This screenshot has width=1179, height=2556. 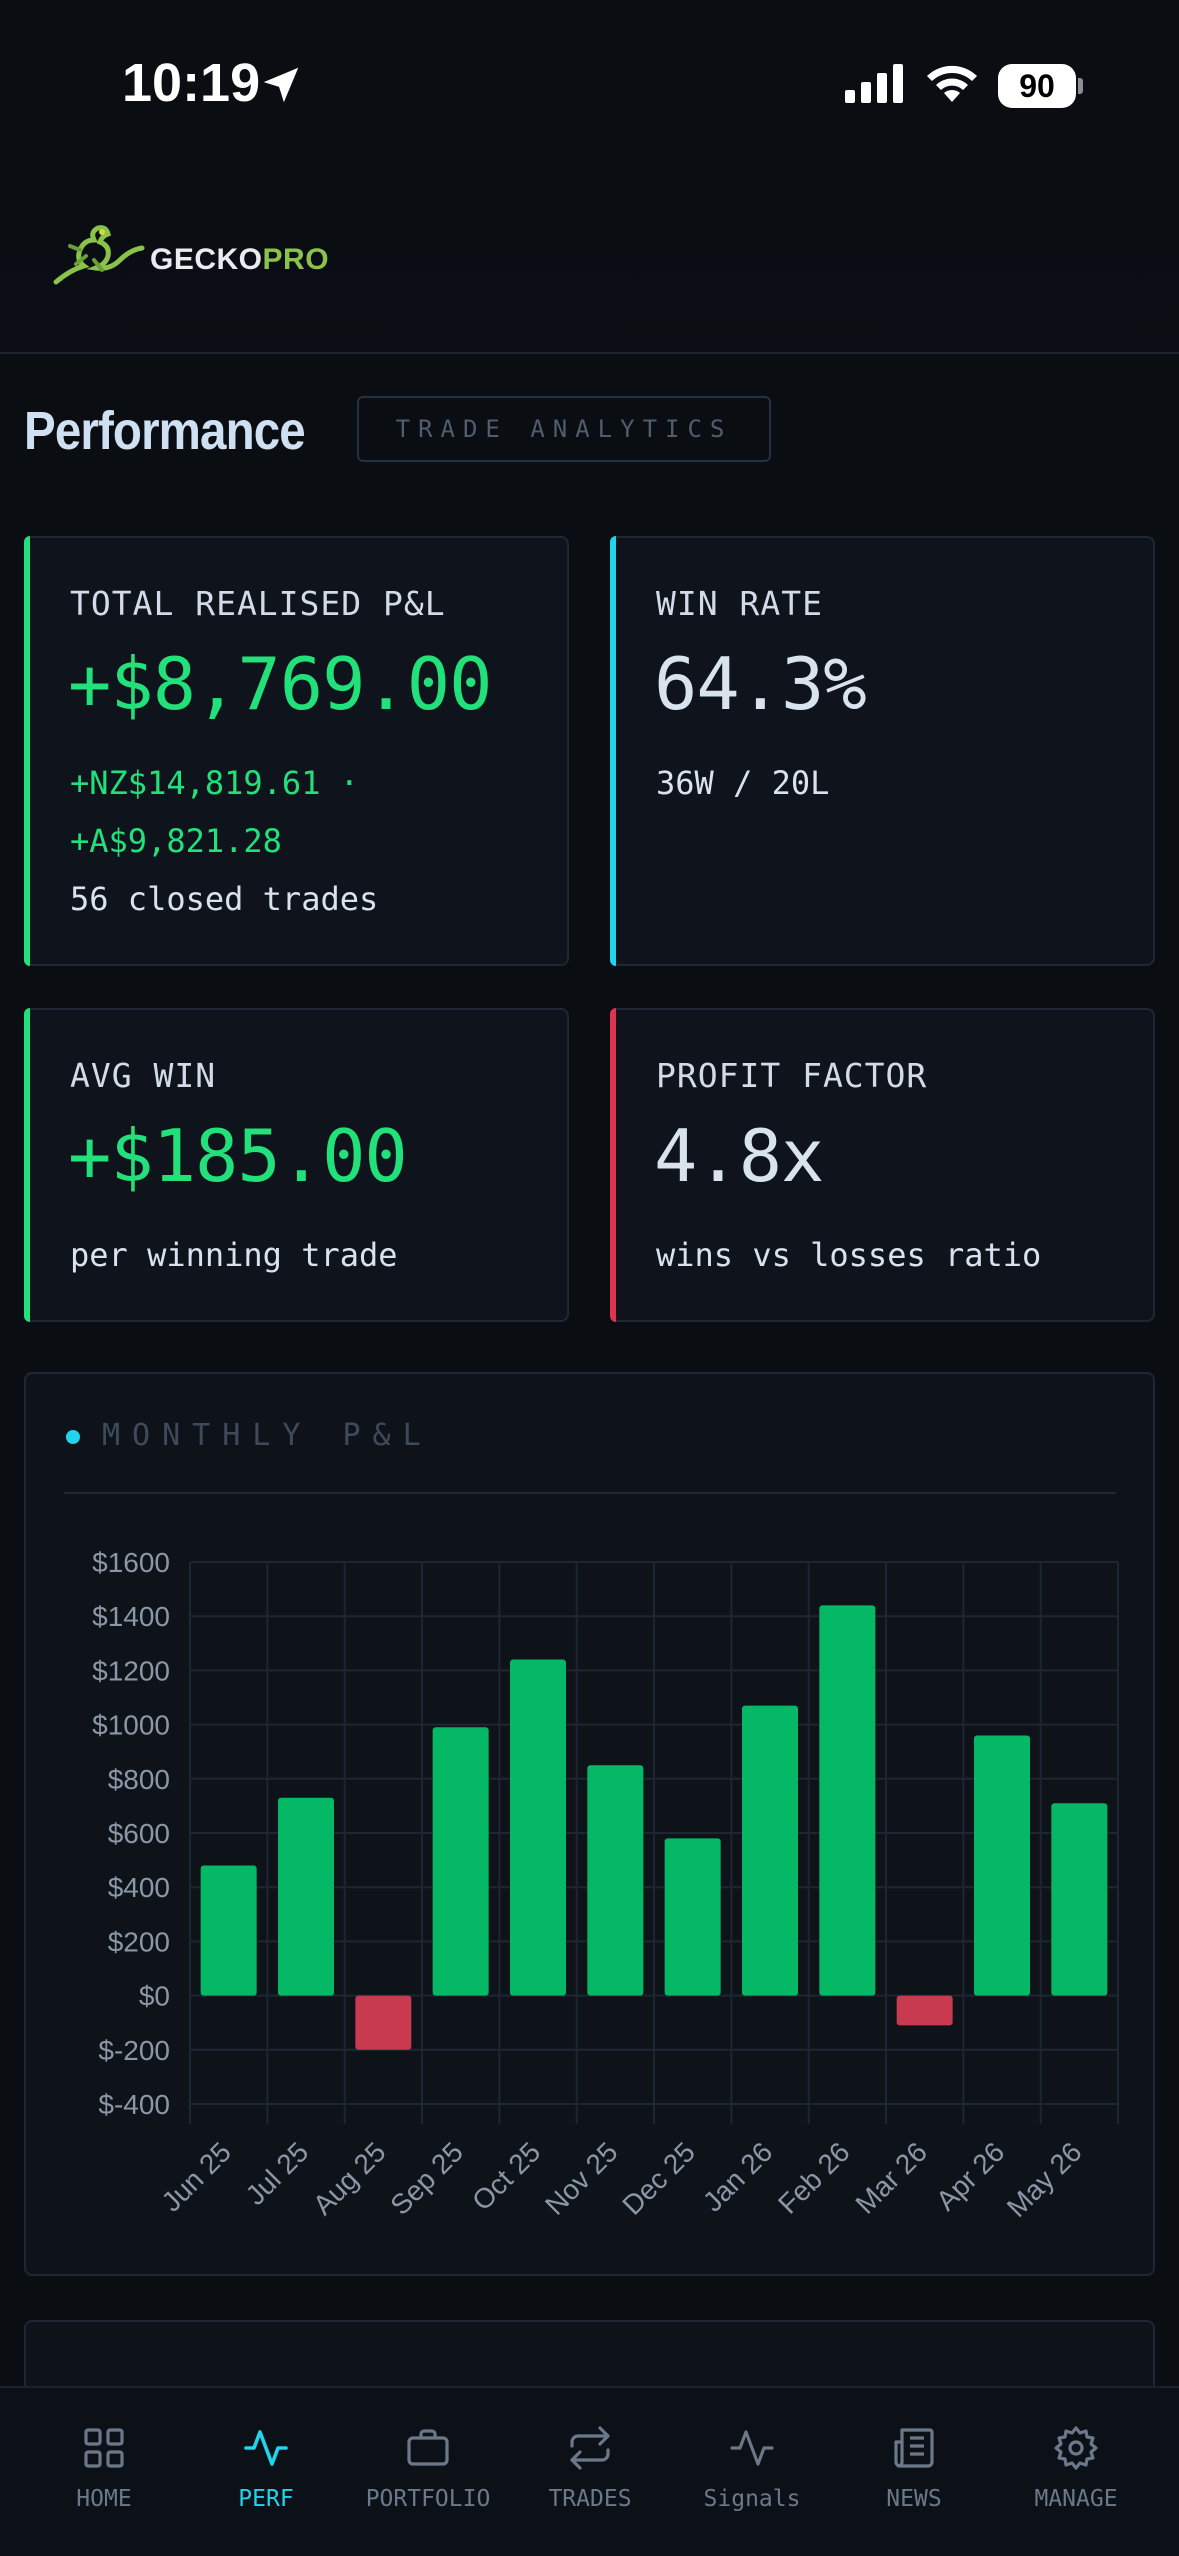 I want to click on card-note: 56 closed trades, so click(x=224, y=899).